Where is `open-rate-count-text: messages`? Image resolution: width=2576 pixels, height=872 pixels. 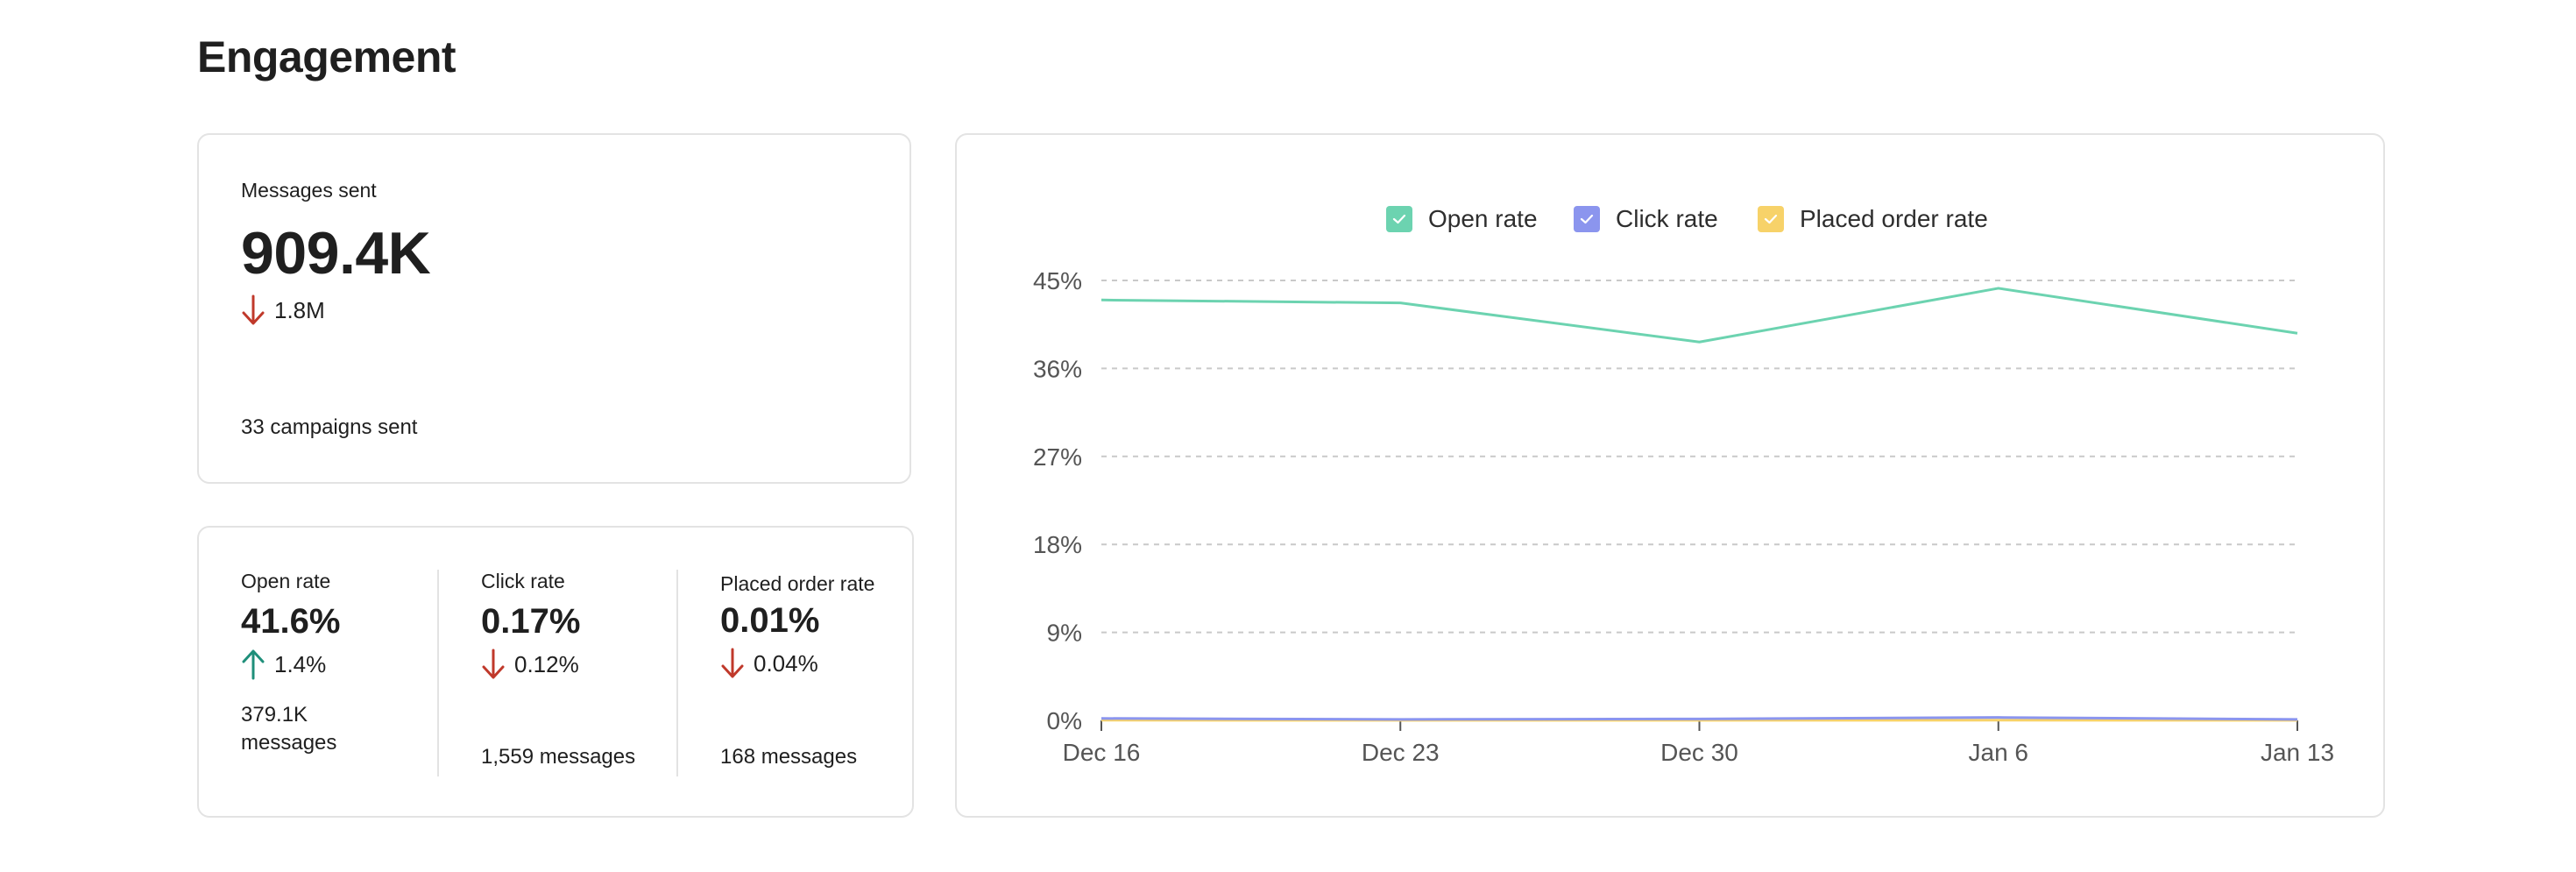 open-rate-count-text: messages is located at coordinates (289, 743).